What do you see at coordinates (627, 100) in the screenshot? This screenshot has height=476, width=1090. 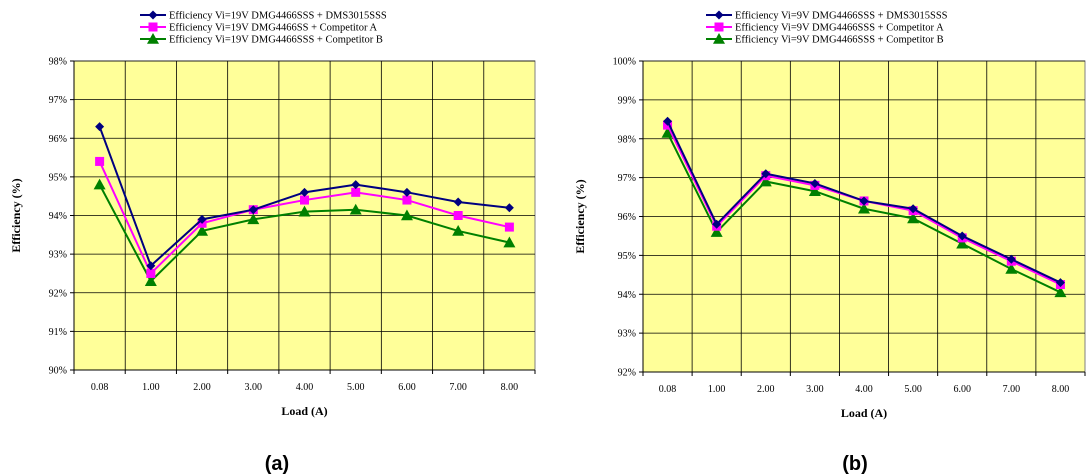 I see `y-tick-label: 99%` at bounding box center [627, 100].